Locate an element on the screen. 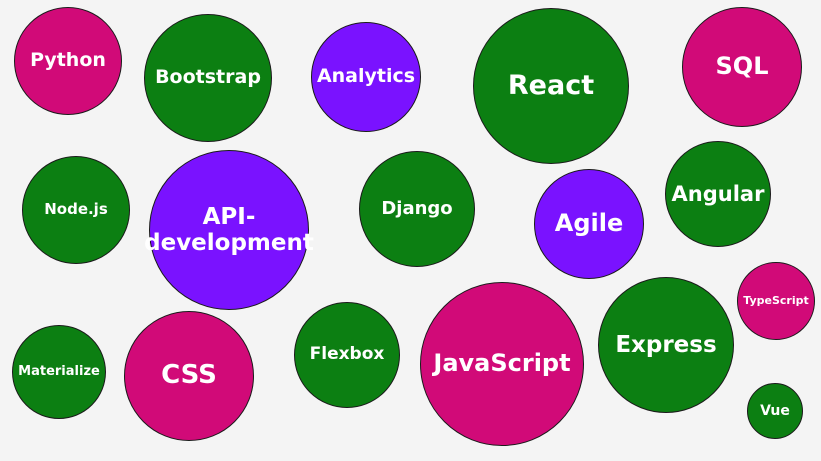  skill-bubble-react: React is located at coordinates (551, 86).